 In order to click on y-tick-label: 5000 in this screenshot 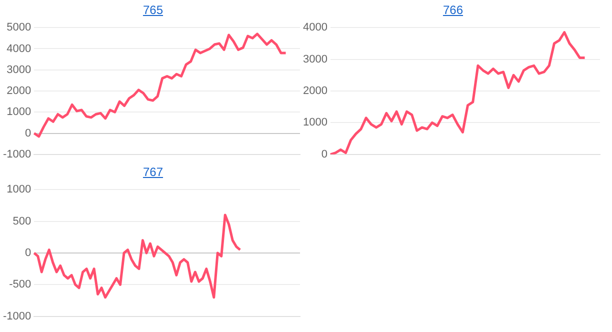, I will do `click(19, 28)`.